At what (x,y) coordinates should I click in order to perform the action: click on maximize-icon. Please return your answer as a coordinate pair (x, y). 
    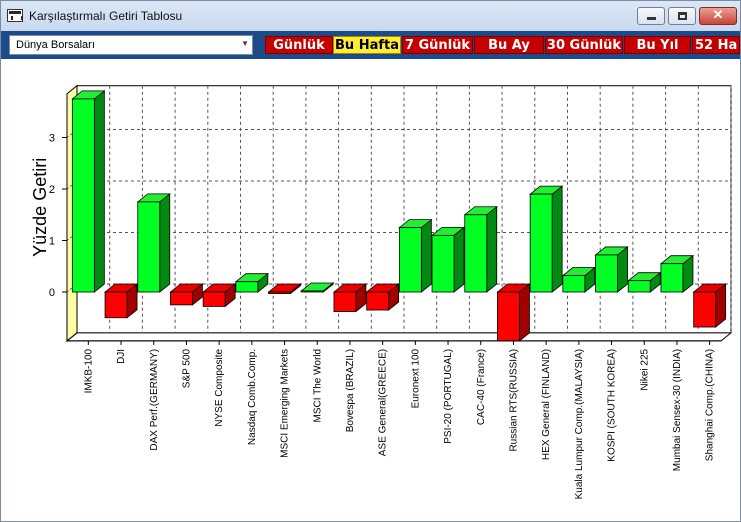
    Looking at the image, I should click on (682, 16).